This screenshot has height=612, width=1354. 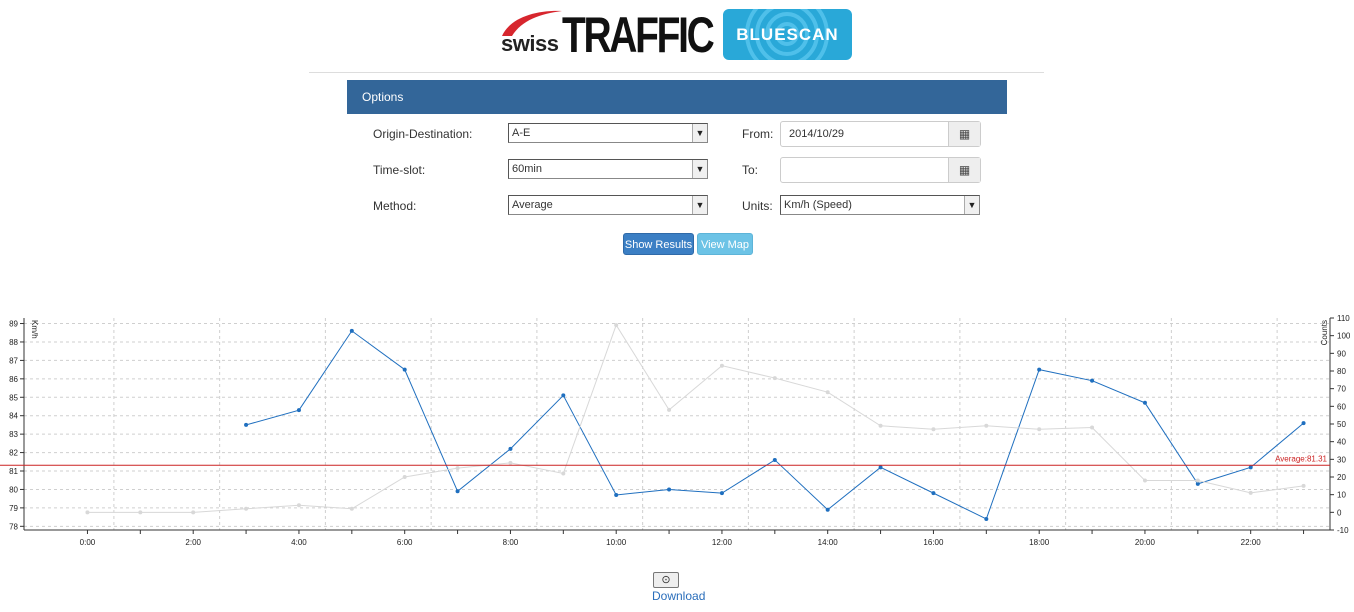 What do you see at coordinates (13, 453) in the screenshot?
I see `y-tick-label: 82` at bounding box center [13, 453].